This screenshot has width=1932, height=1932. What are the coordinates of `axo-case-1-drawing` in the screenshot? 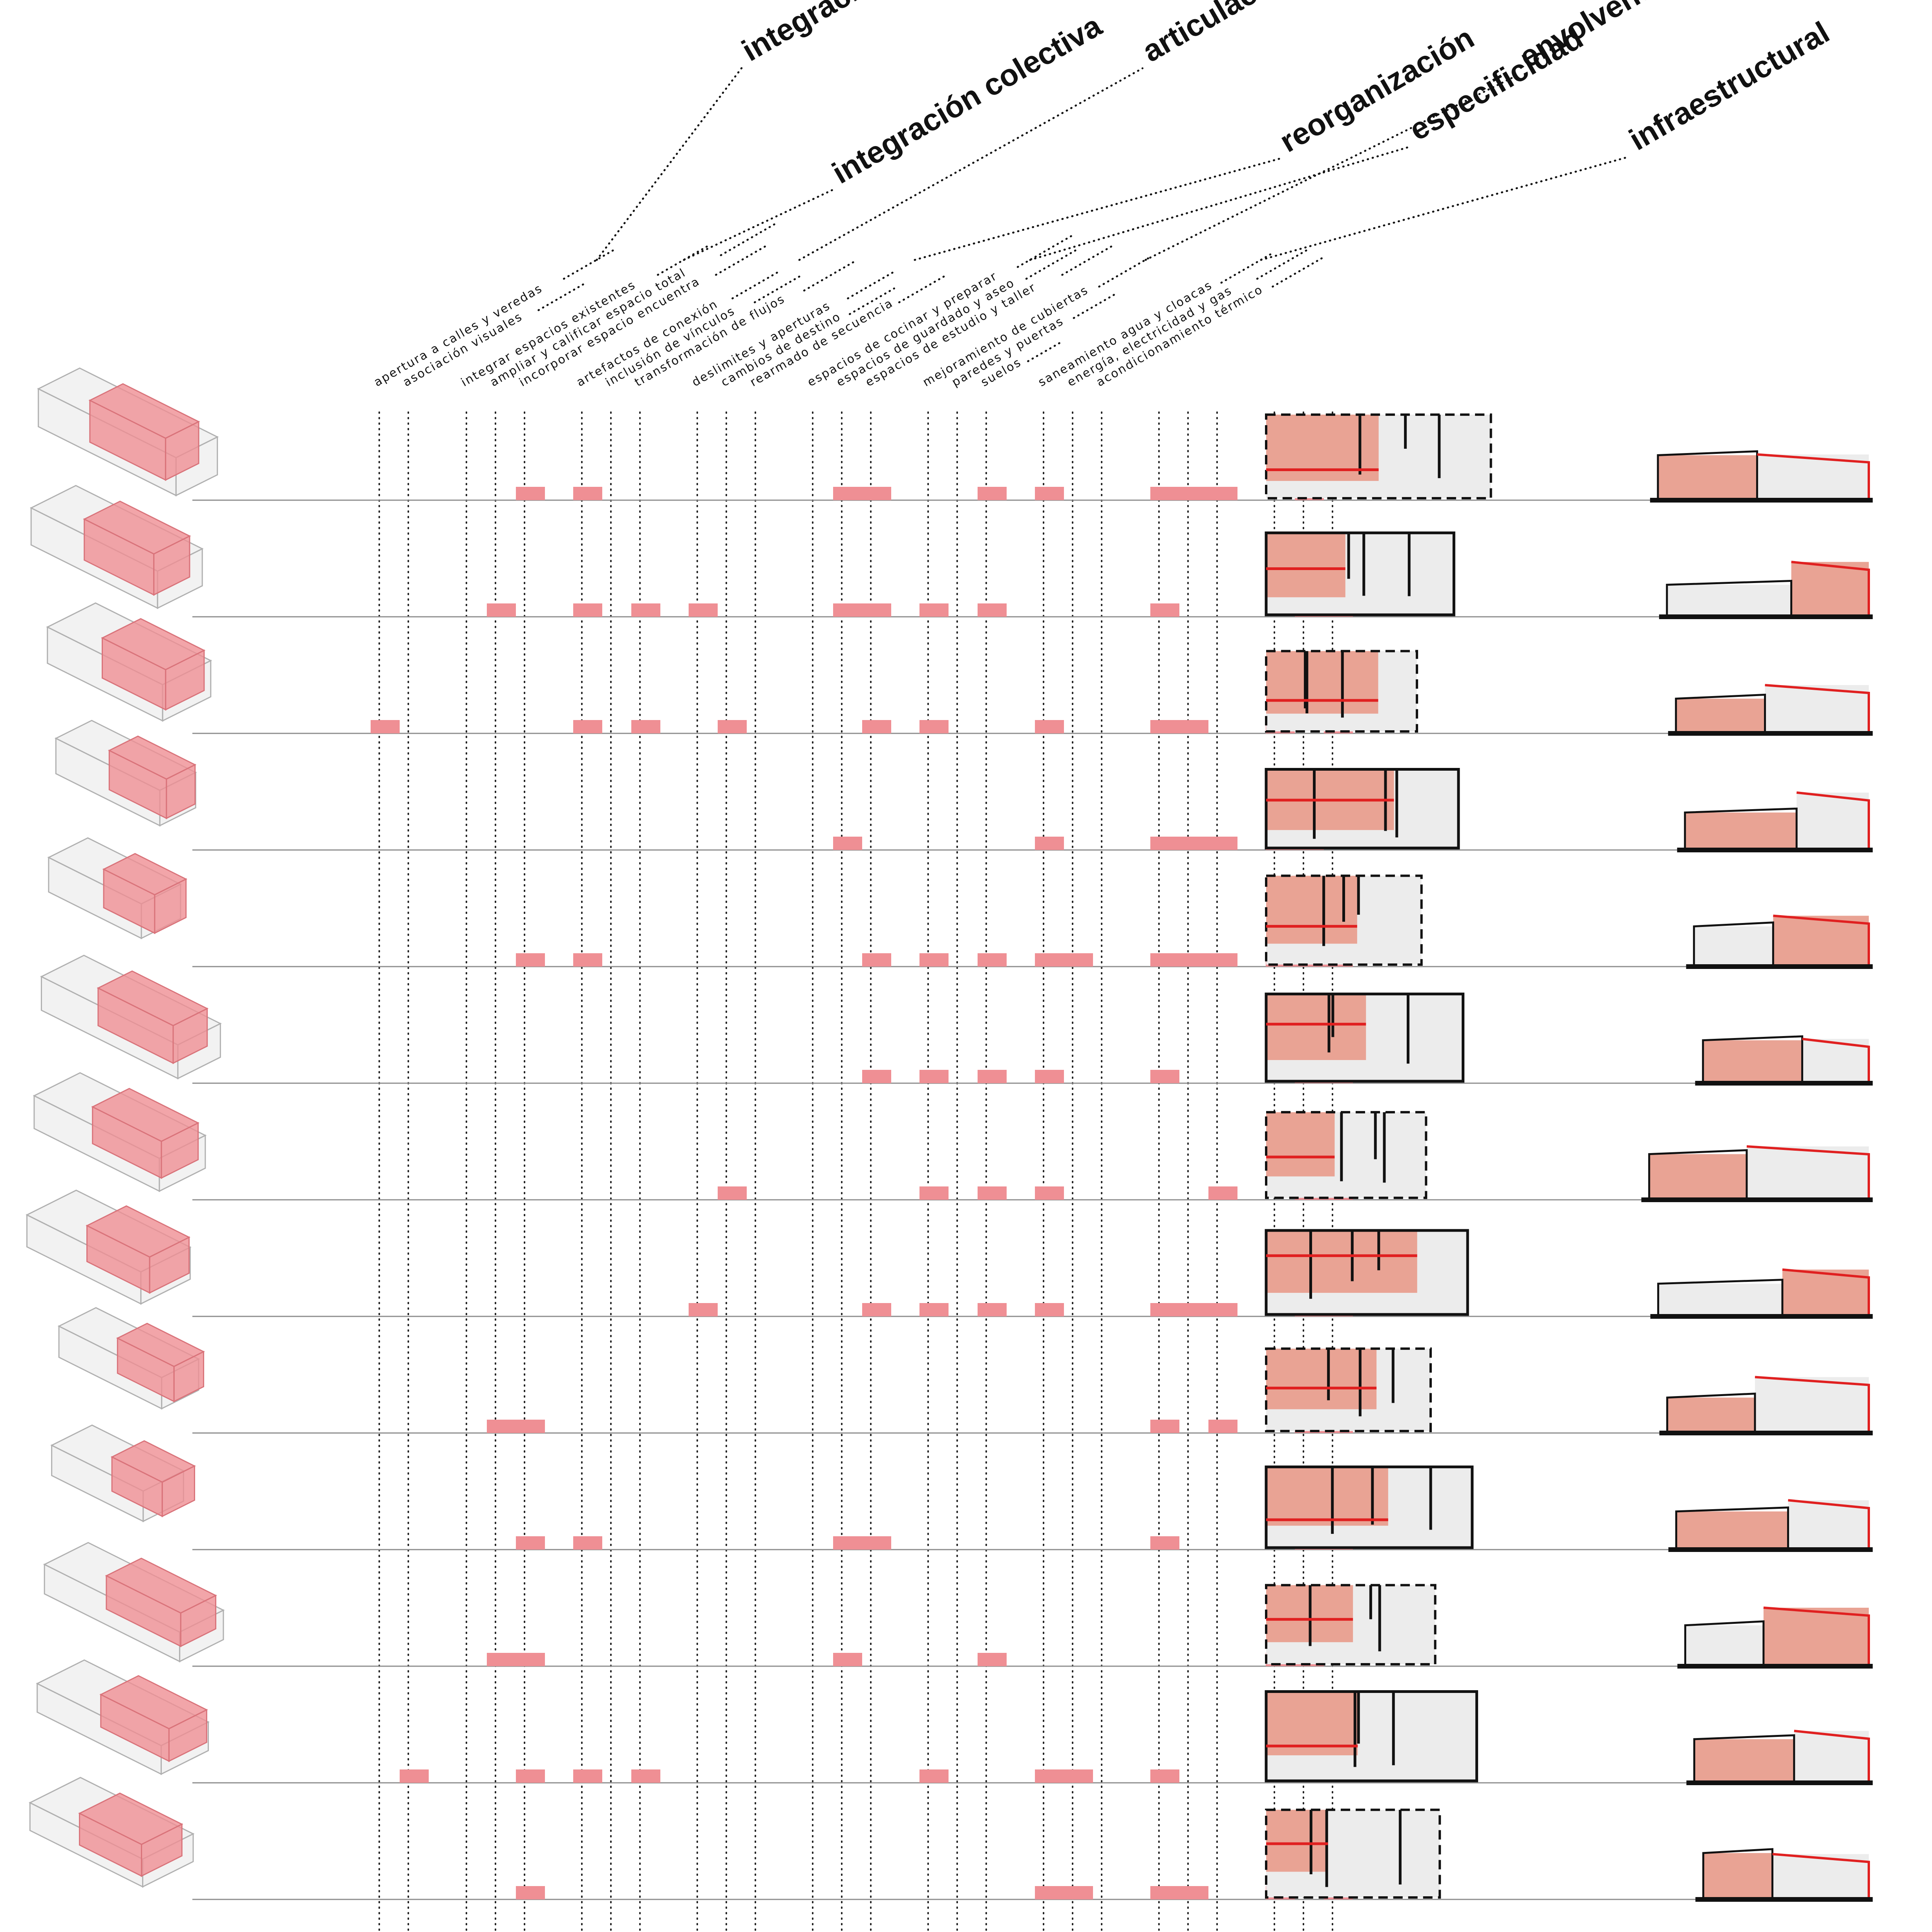 It's located at (128, 432).